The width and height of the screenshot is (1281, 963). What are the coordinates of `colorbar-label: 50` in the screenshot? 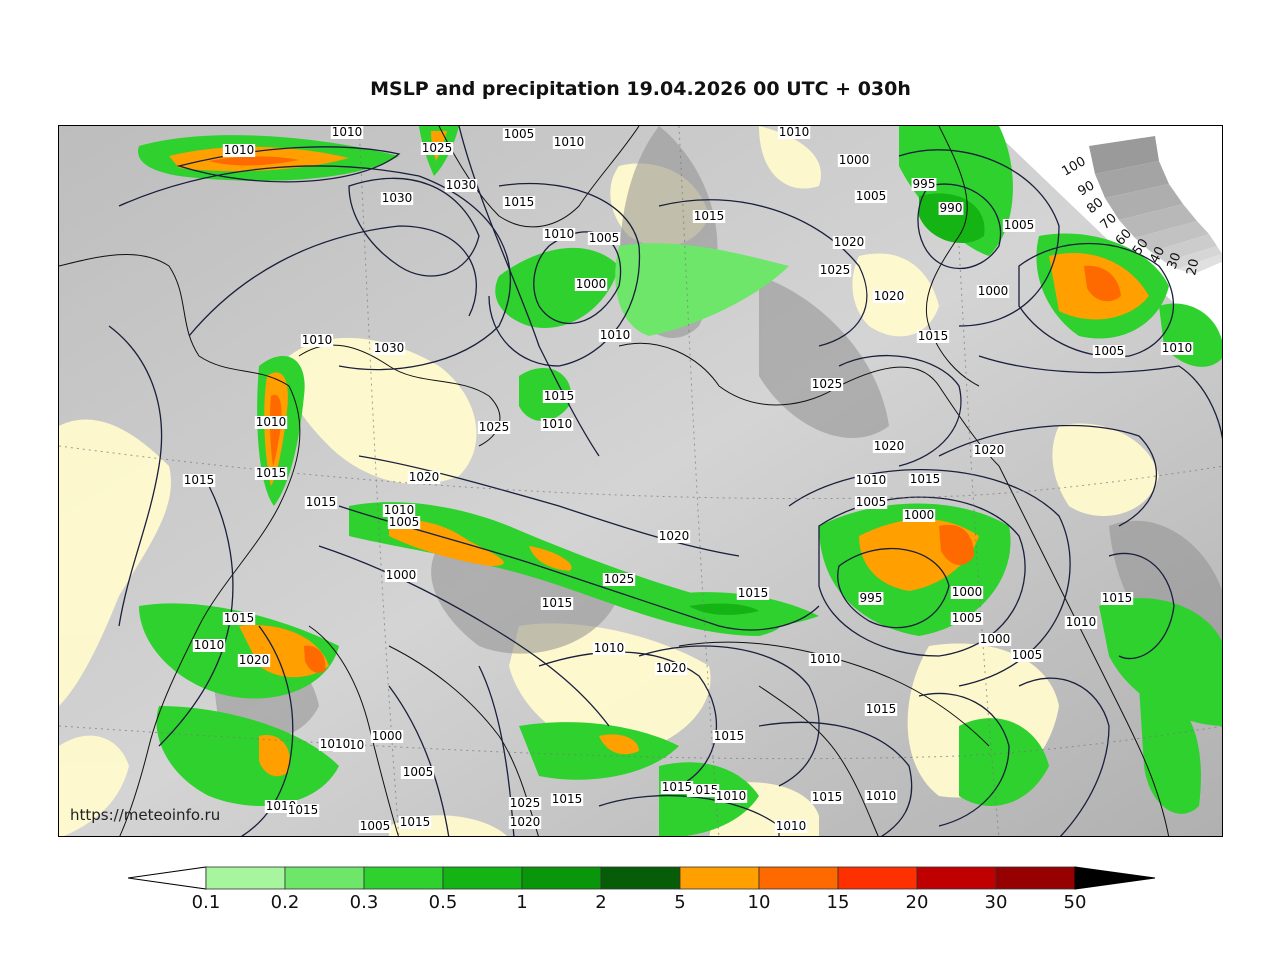 It's located at (1075, 902).